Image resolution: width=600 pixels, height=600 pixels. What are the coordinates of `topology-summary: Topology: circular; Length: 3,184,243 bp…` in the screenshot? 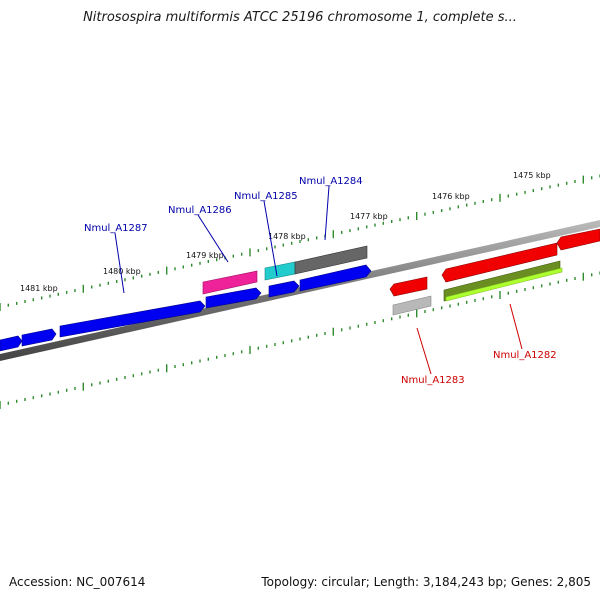 It's located at (426, 582).